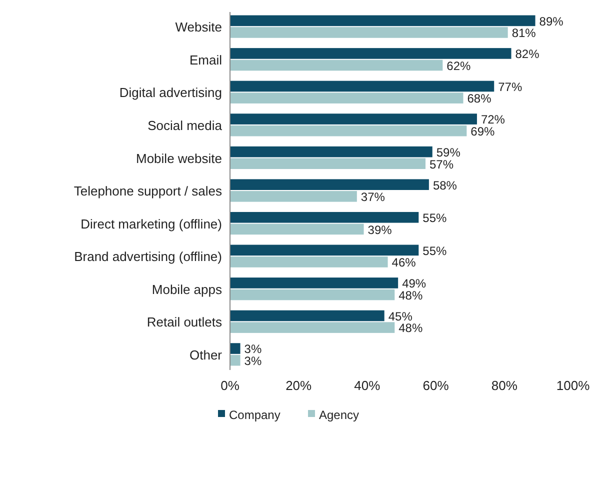 This screenshot has width=590, height=487. What do you see at coordinates (504, 385) in the screenshot?
I see `x-tick-label: 80%` at bounding box center [504, 385].